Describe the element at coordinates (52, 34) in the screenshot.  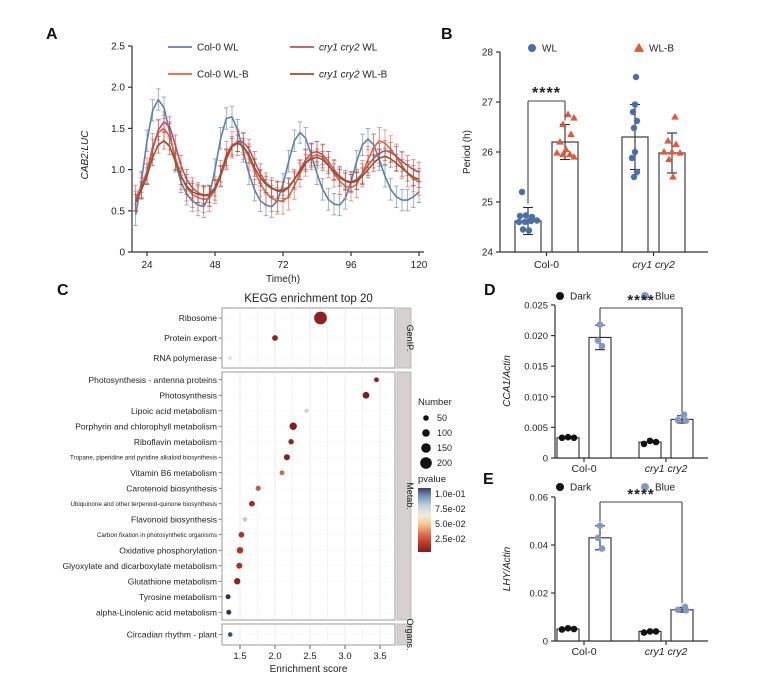
I see `panel-a-label: A` at that location.